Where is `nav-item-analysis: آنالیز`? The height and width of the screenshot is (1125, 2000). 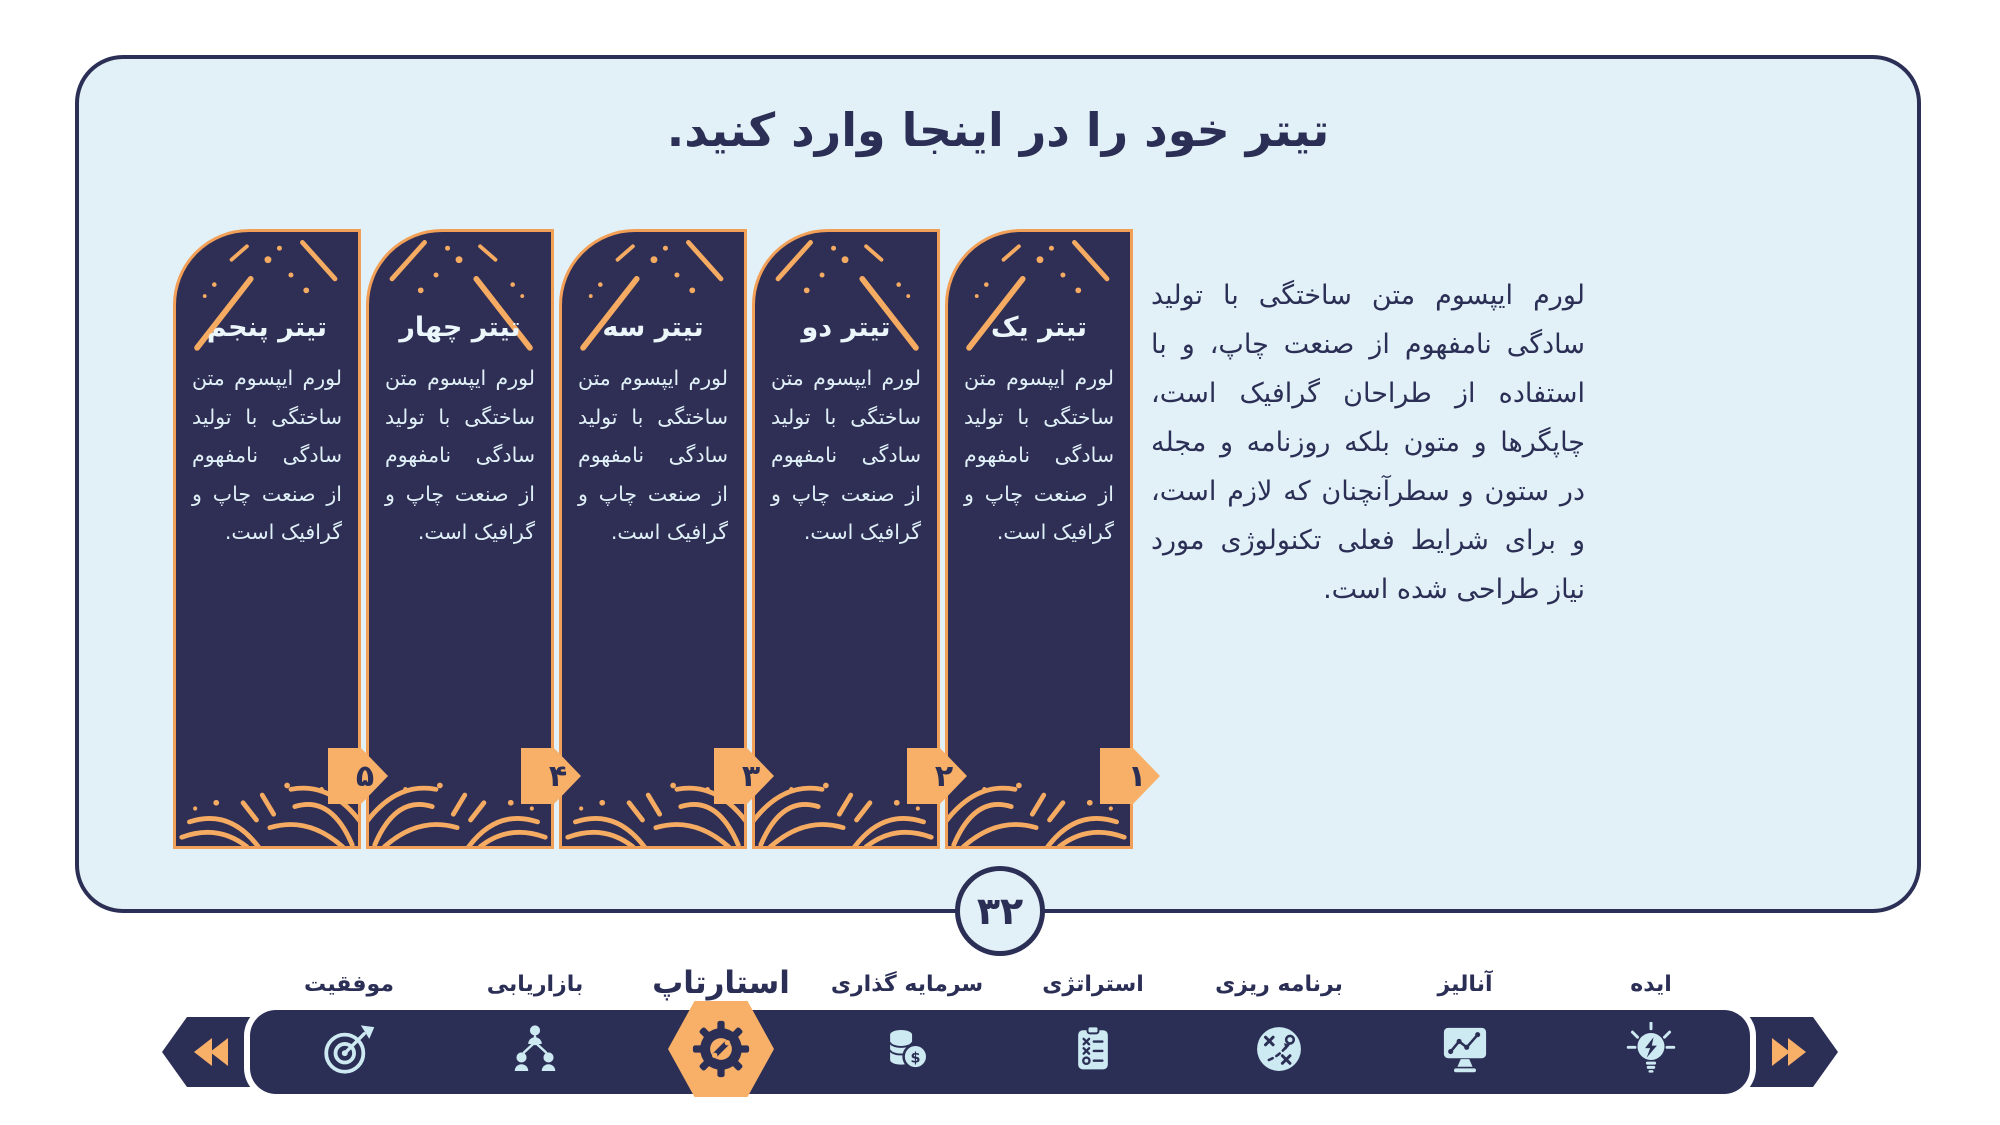
nav-item-analysis: آنالیز is located at coordinates (1465, 1016).